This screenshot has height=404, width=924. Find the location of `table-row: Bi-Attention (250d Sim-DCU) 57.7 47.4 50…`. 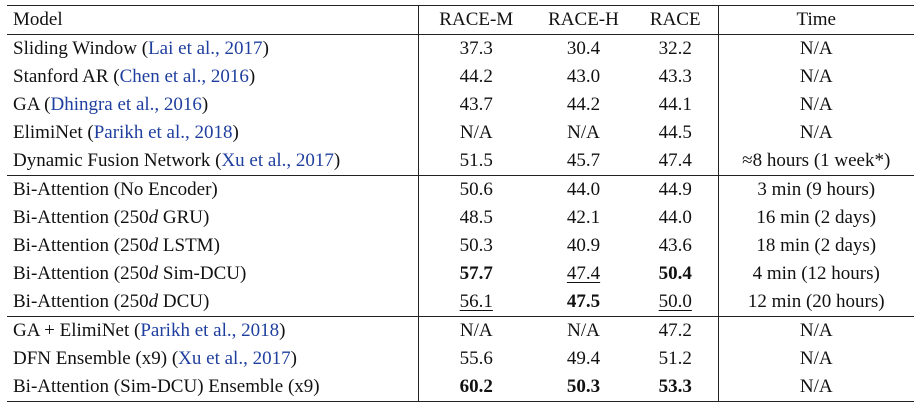

table-row: Bi-Attention (250d Sim-DCU) 57.7 47.4 50… is located at coordinates (460, 274).